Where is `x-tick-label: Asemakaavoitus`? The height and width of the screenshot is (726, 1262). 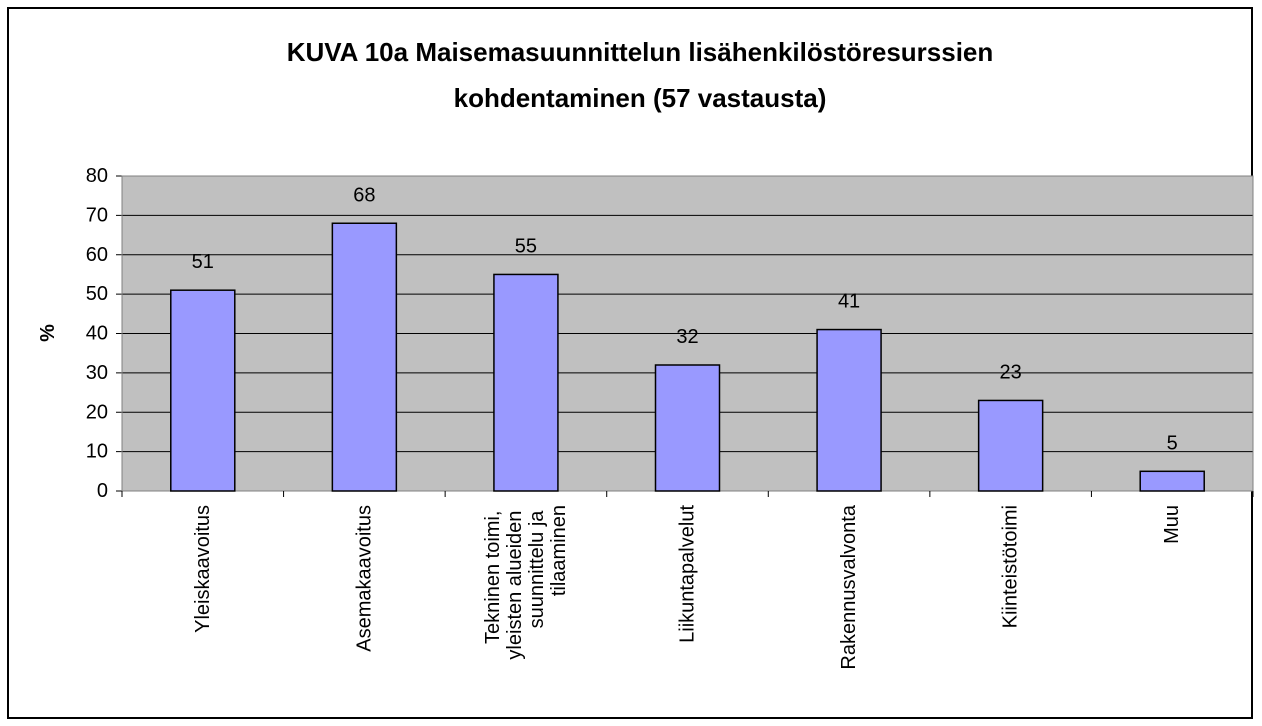
x-tick-label: Asemakaavoitus is located at coordinates (364, 578).